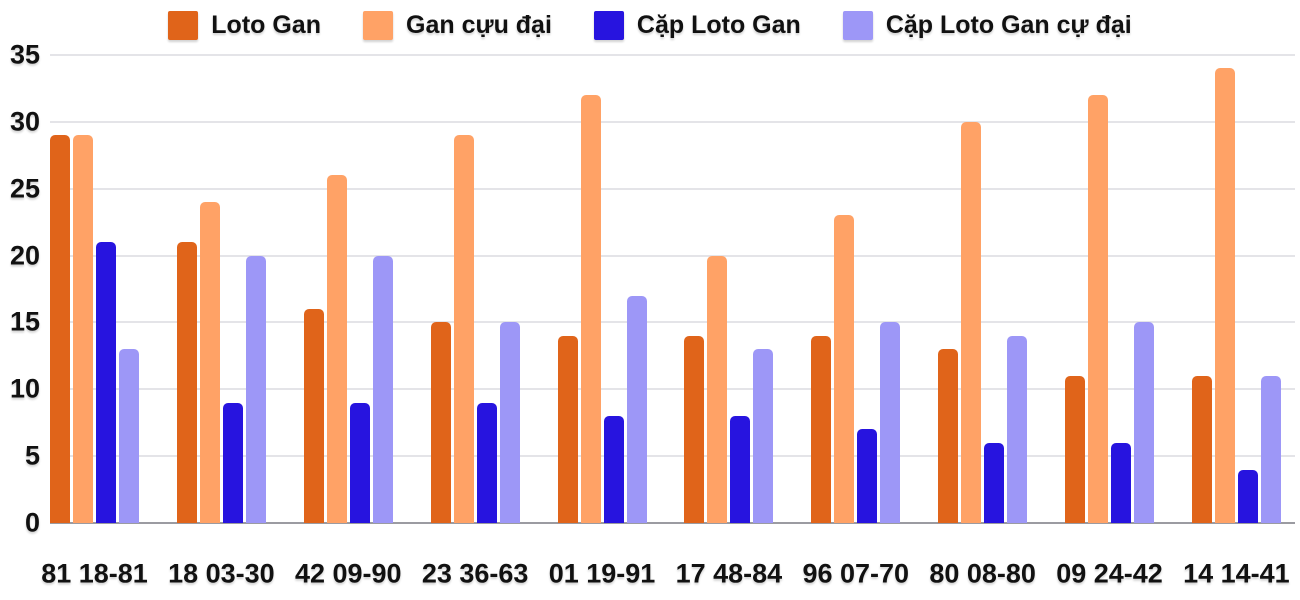 This screenshot has height=600, width=1300. What do you see at coordinates (24, 188) in the screenshot?
I see `y-axis-tick-label: 25` at bounding box center [24, 188].